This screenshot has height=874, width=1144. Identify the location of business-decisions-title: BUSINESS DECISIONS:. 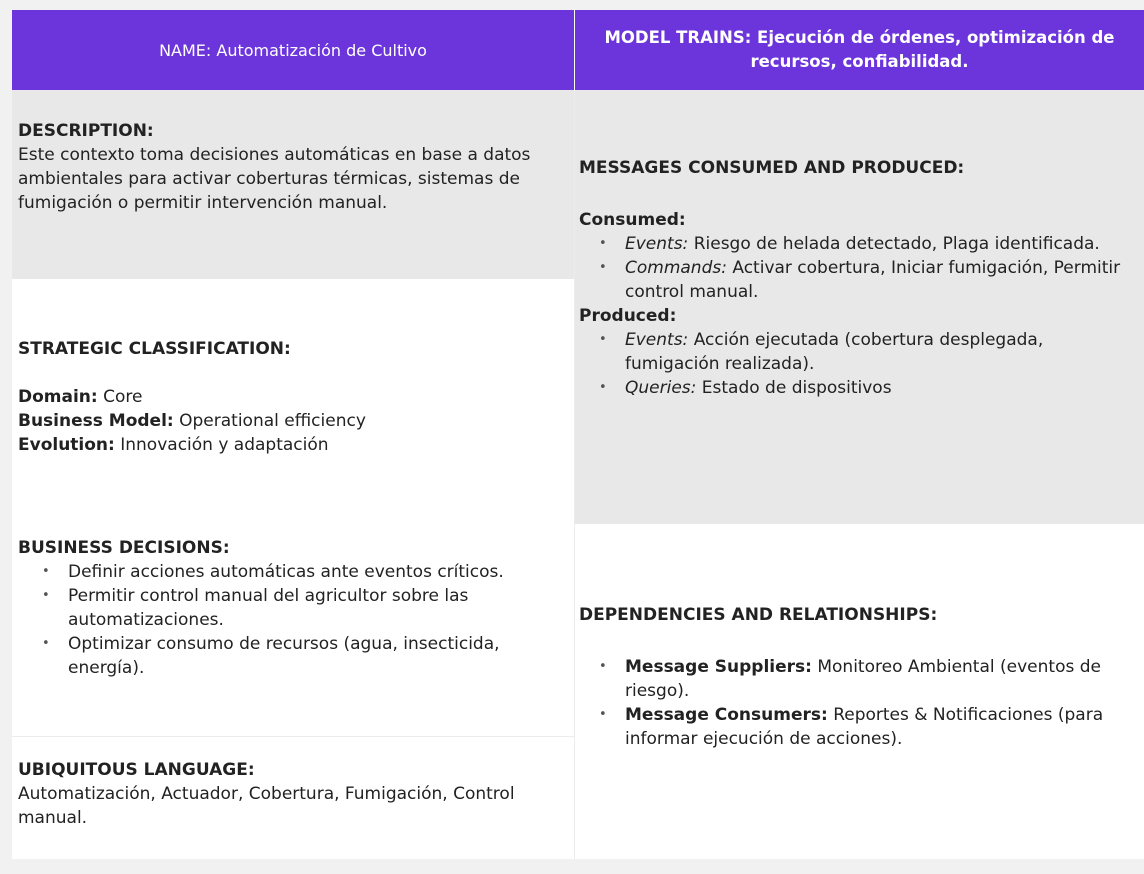
(124, 548).